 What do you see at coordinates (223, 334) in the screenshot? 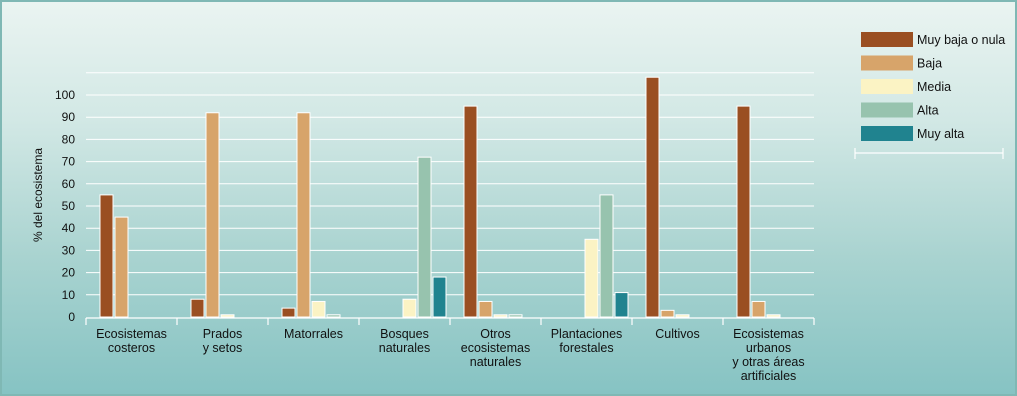
I see `x-category-label: Prados` at bounding box center [223, 334].